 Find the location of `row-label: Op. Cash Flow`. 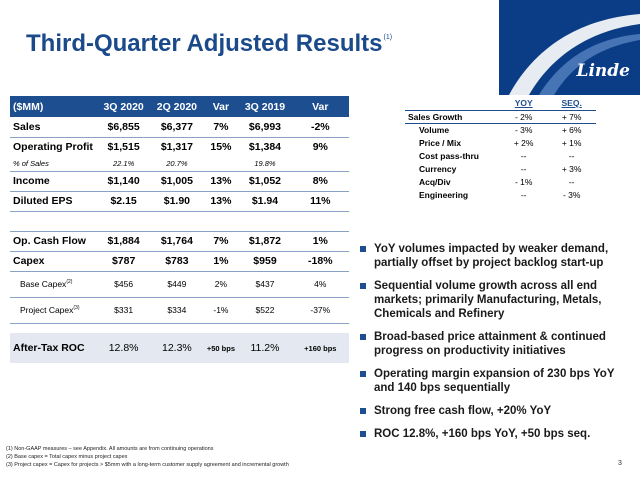

row-label: Op. Cash Flow is located at coordinates (53, 241).